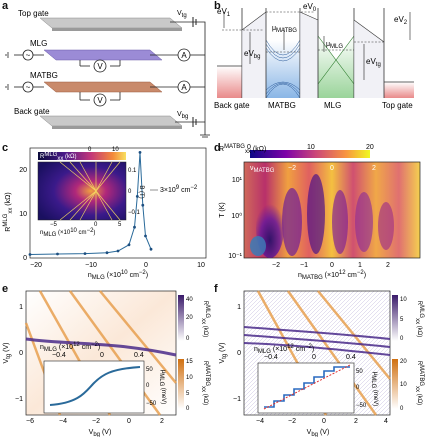  What do you see at coordinates (182, 115) in the screenshot?
I see `svg-text: Vbg` at bounding box center [182, 115].